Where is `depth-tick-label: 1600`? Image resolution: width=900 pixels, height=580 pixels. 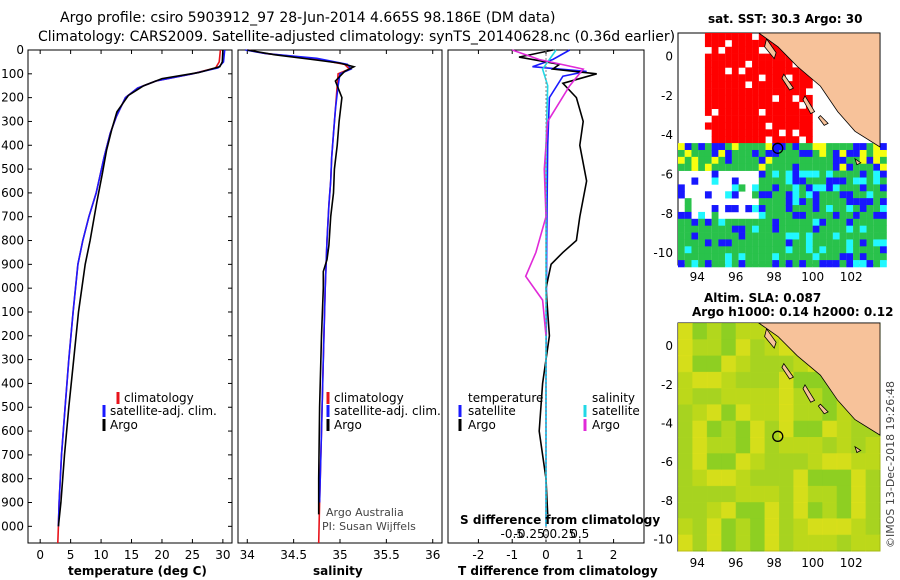 depth-tick-label: 1600 is located at coordinates (12, 431).